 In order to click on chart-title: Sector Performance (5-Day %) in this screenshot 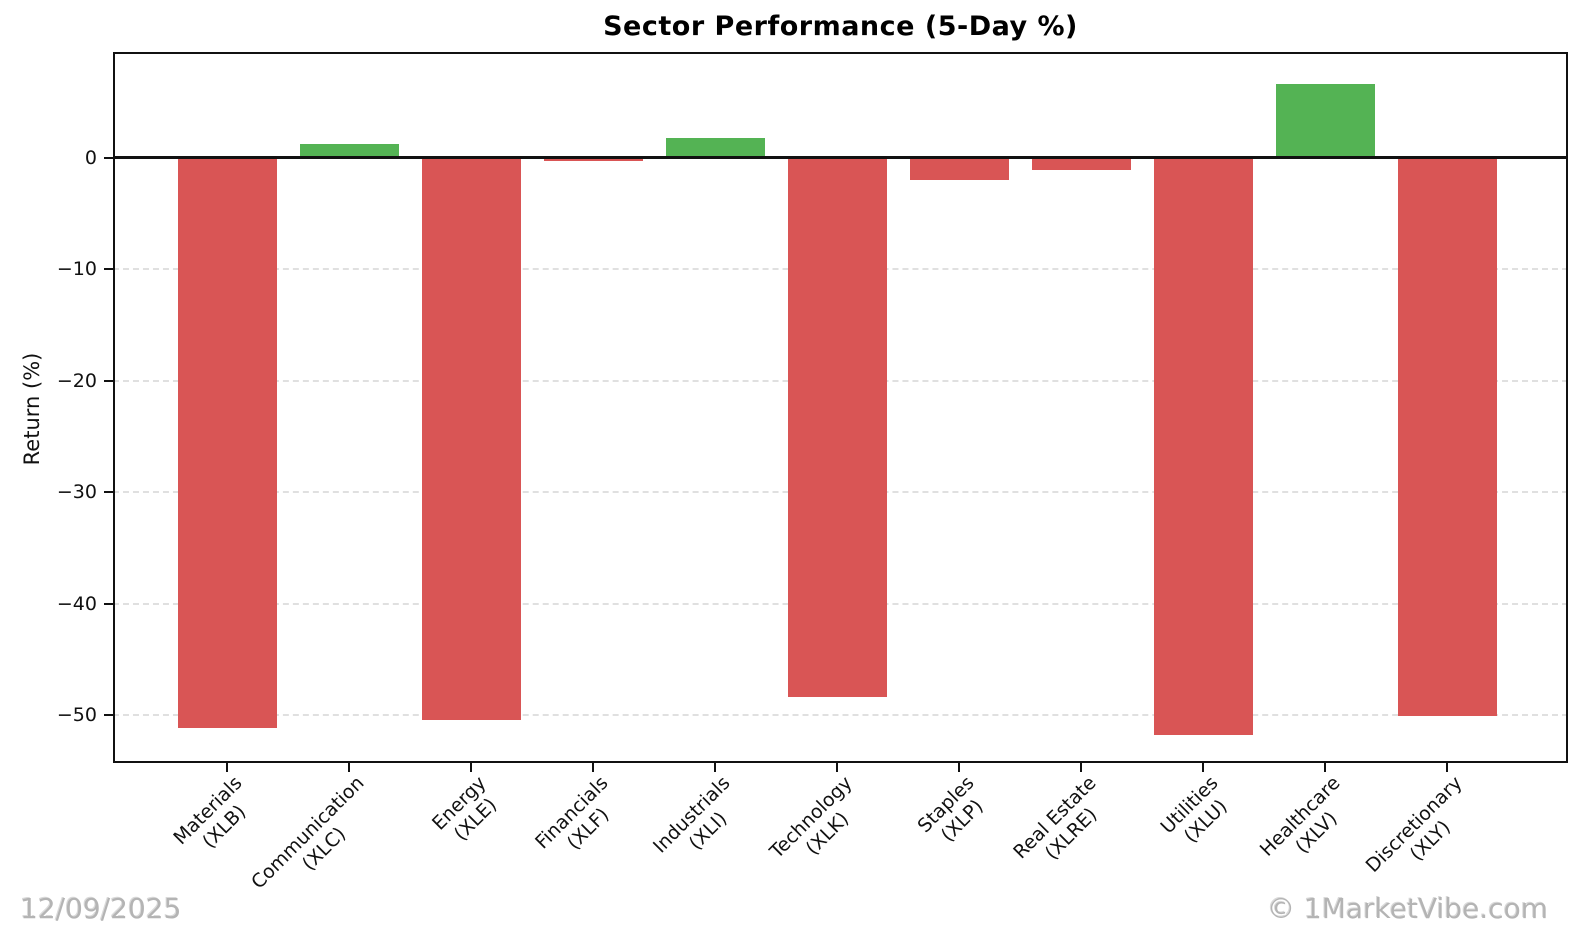, I will do `click(840, 26)`.